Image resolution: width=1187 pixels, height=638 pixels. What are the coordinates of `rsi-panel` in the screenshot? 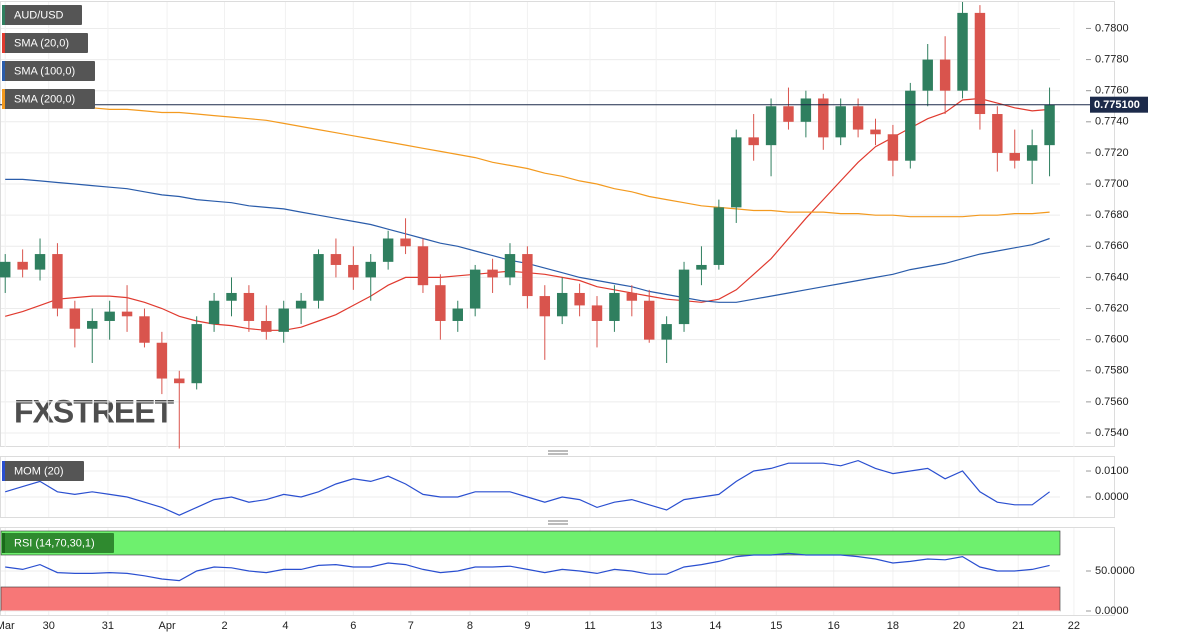 It's located at (557, 571).